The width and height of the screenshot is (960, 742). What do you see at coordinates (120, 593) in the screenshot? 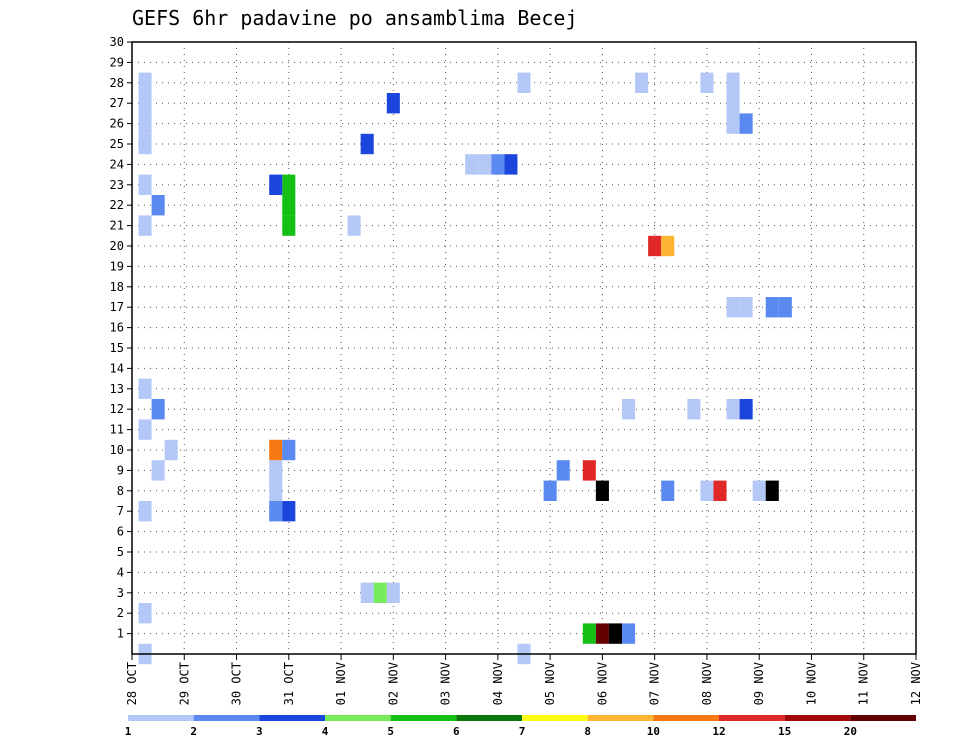
I see `y-tick-label: 3` at bounding box center [120, 593].